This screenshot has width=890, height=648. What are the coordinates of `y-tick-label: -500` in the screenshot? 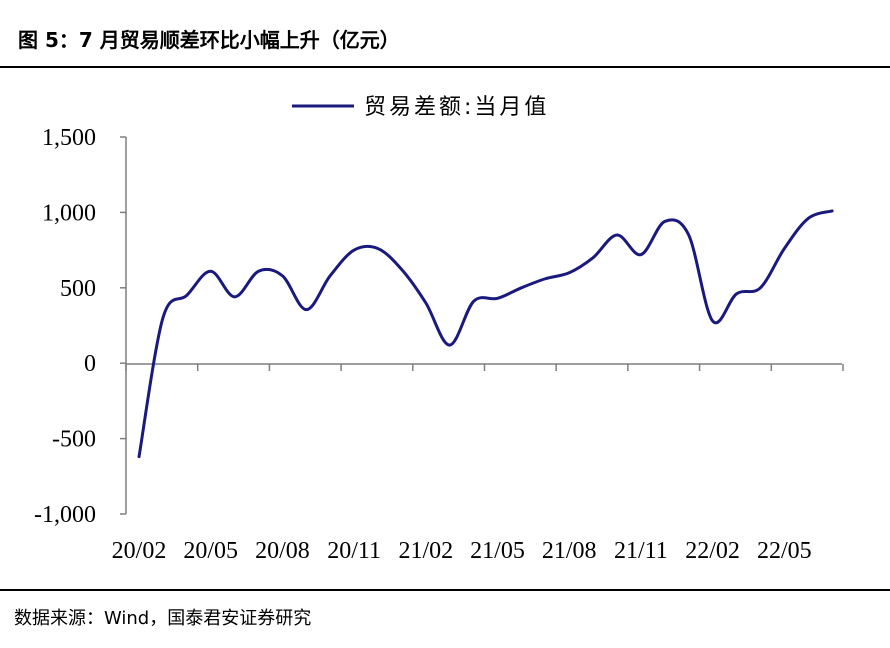 It's located at (74, 440).